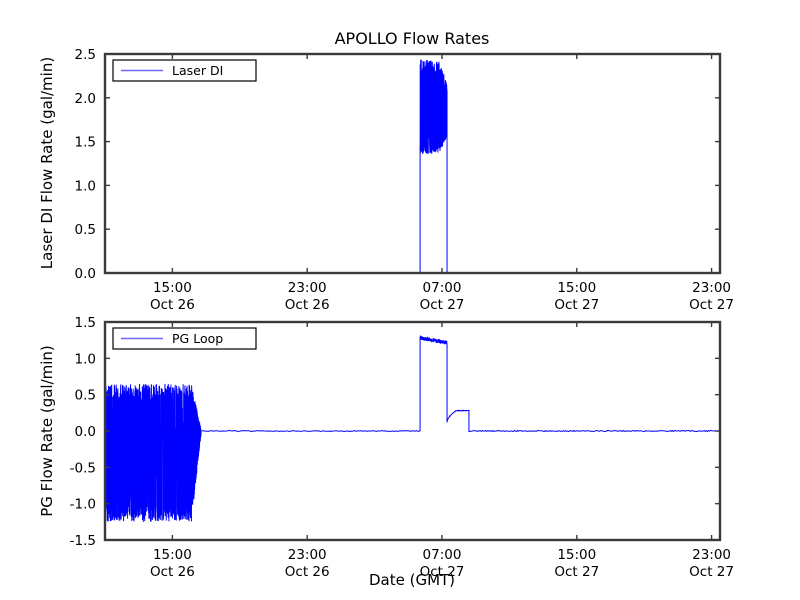 This screenshot has height=600, width=800. Describe the element at coordinates (197, 338) in the screenshot. I see `bottom-legend-label-pg-loop: PG Loop` at that location.